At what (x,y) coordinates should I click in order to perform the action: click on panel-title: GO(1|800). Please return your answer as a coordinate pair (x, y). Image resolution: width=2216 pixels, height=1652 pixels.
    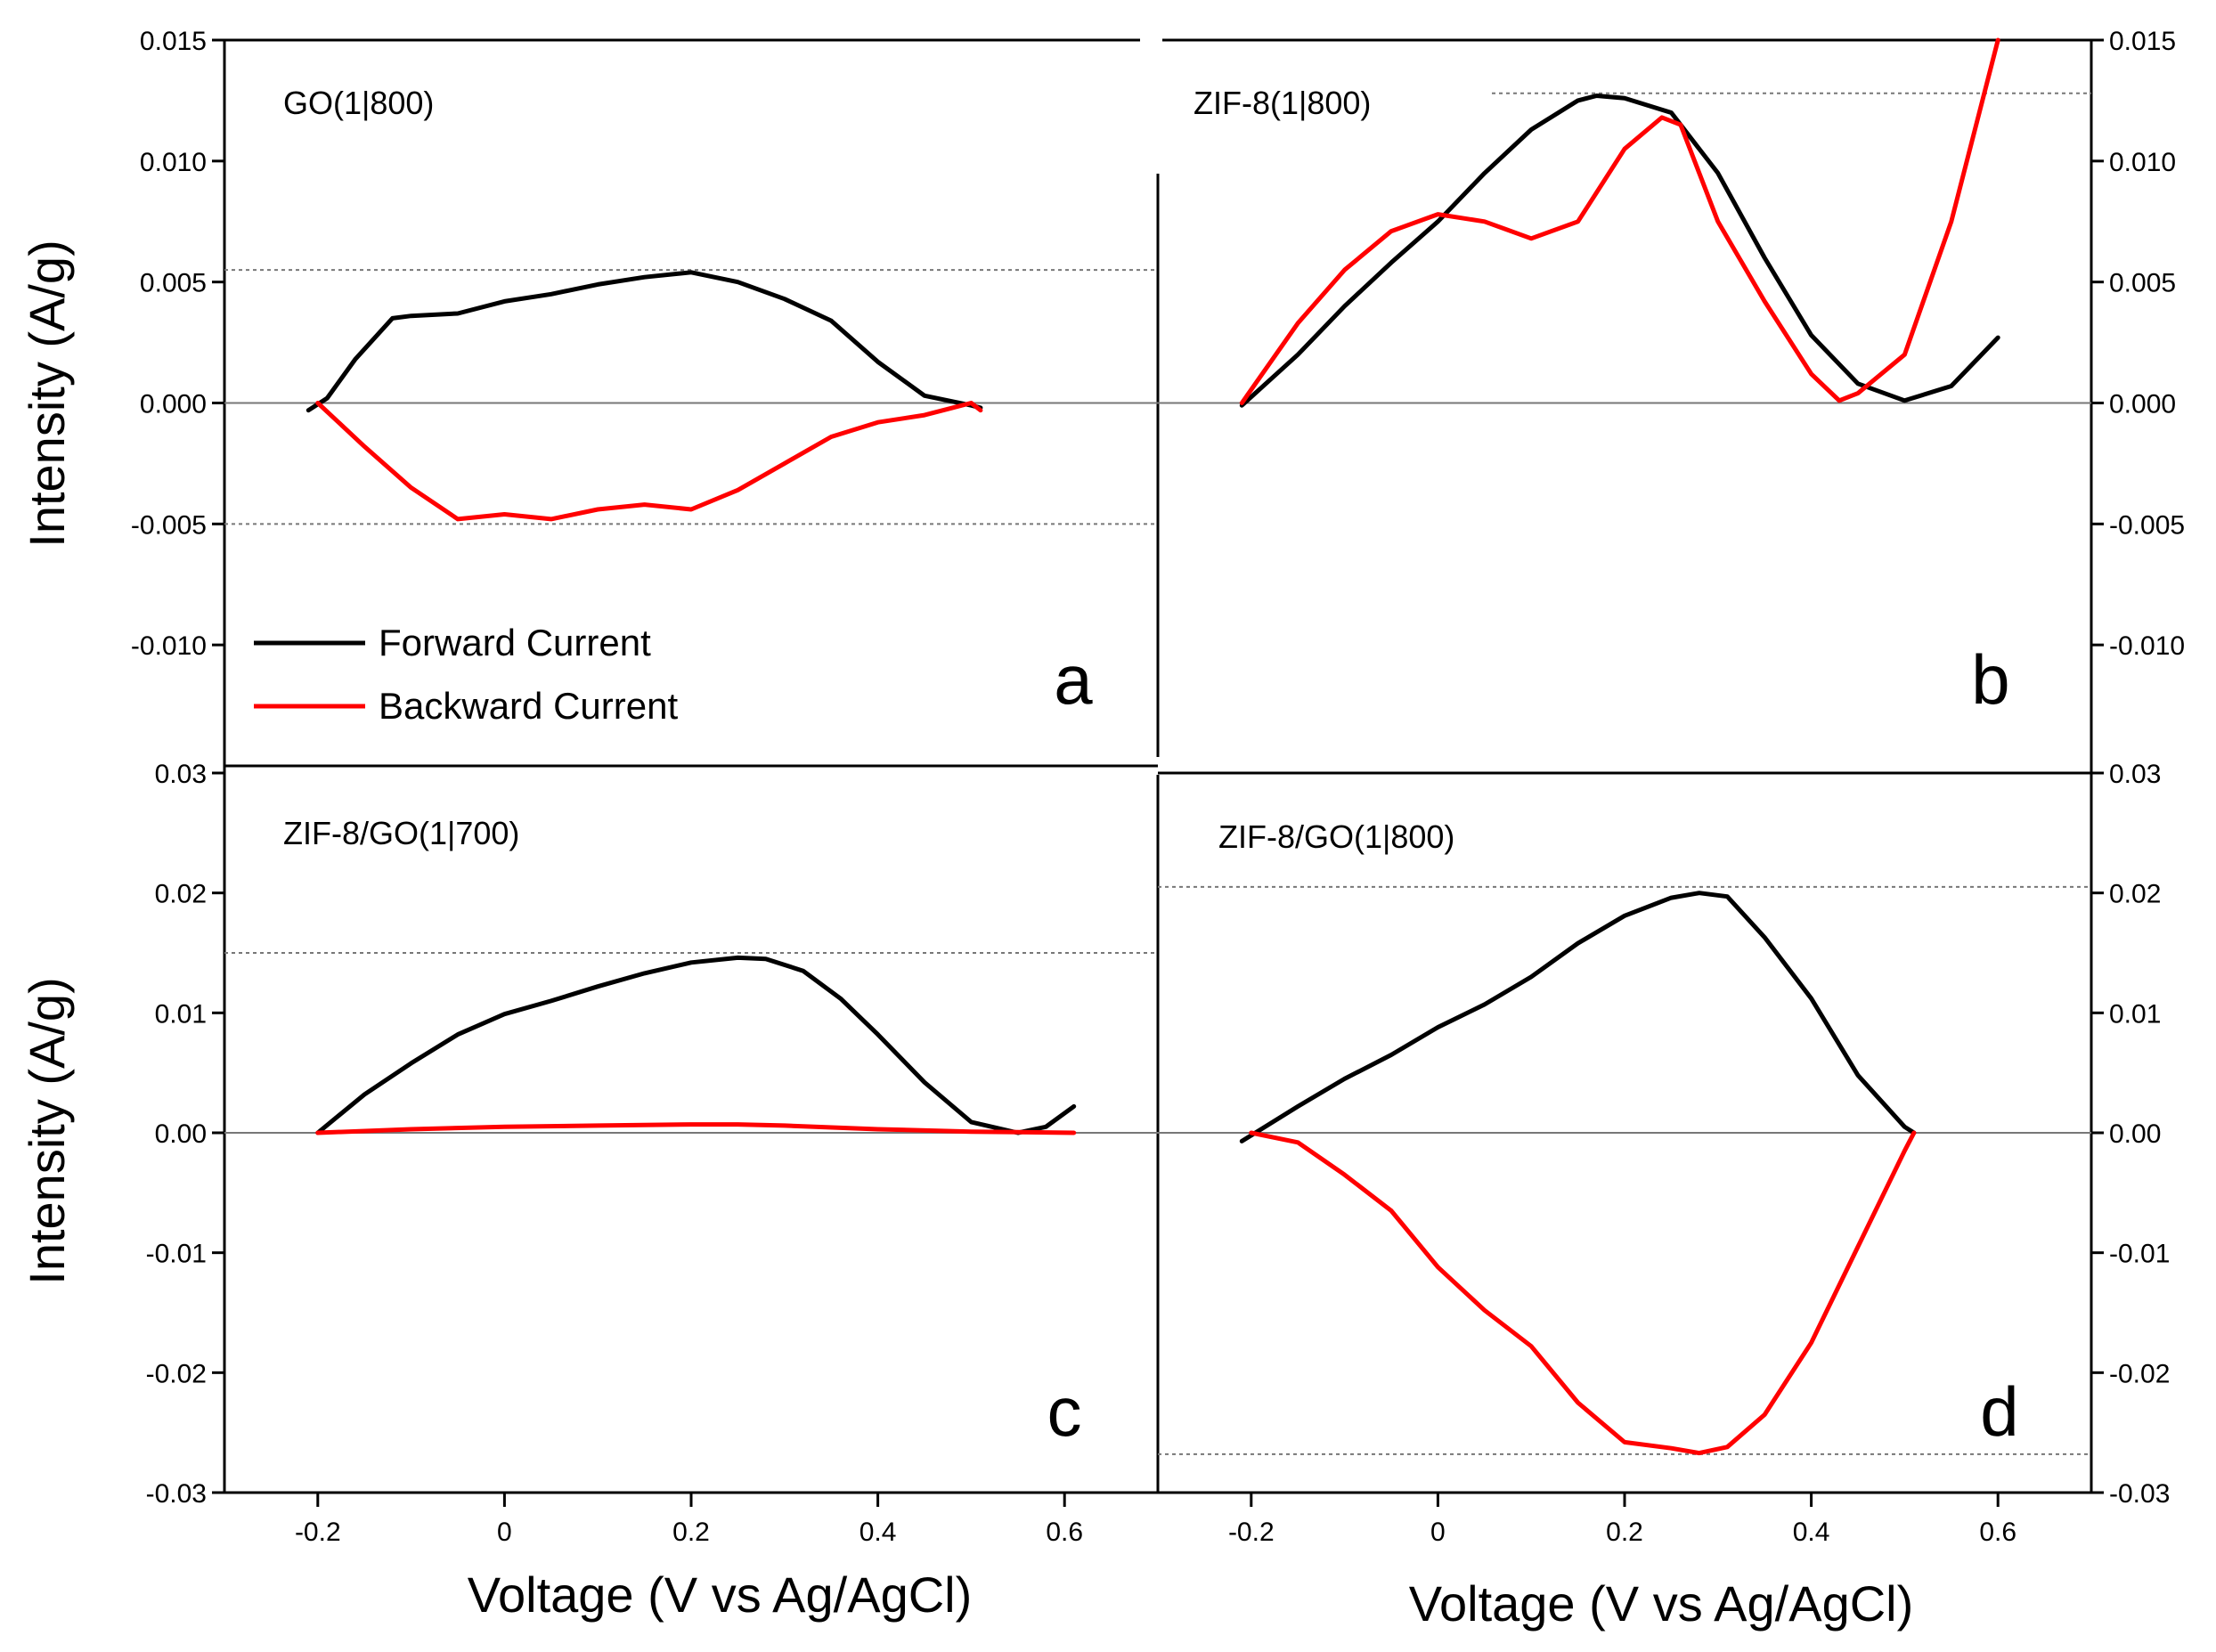
    Looking at the image, I should click on (358, 103).